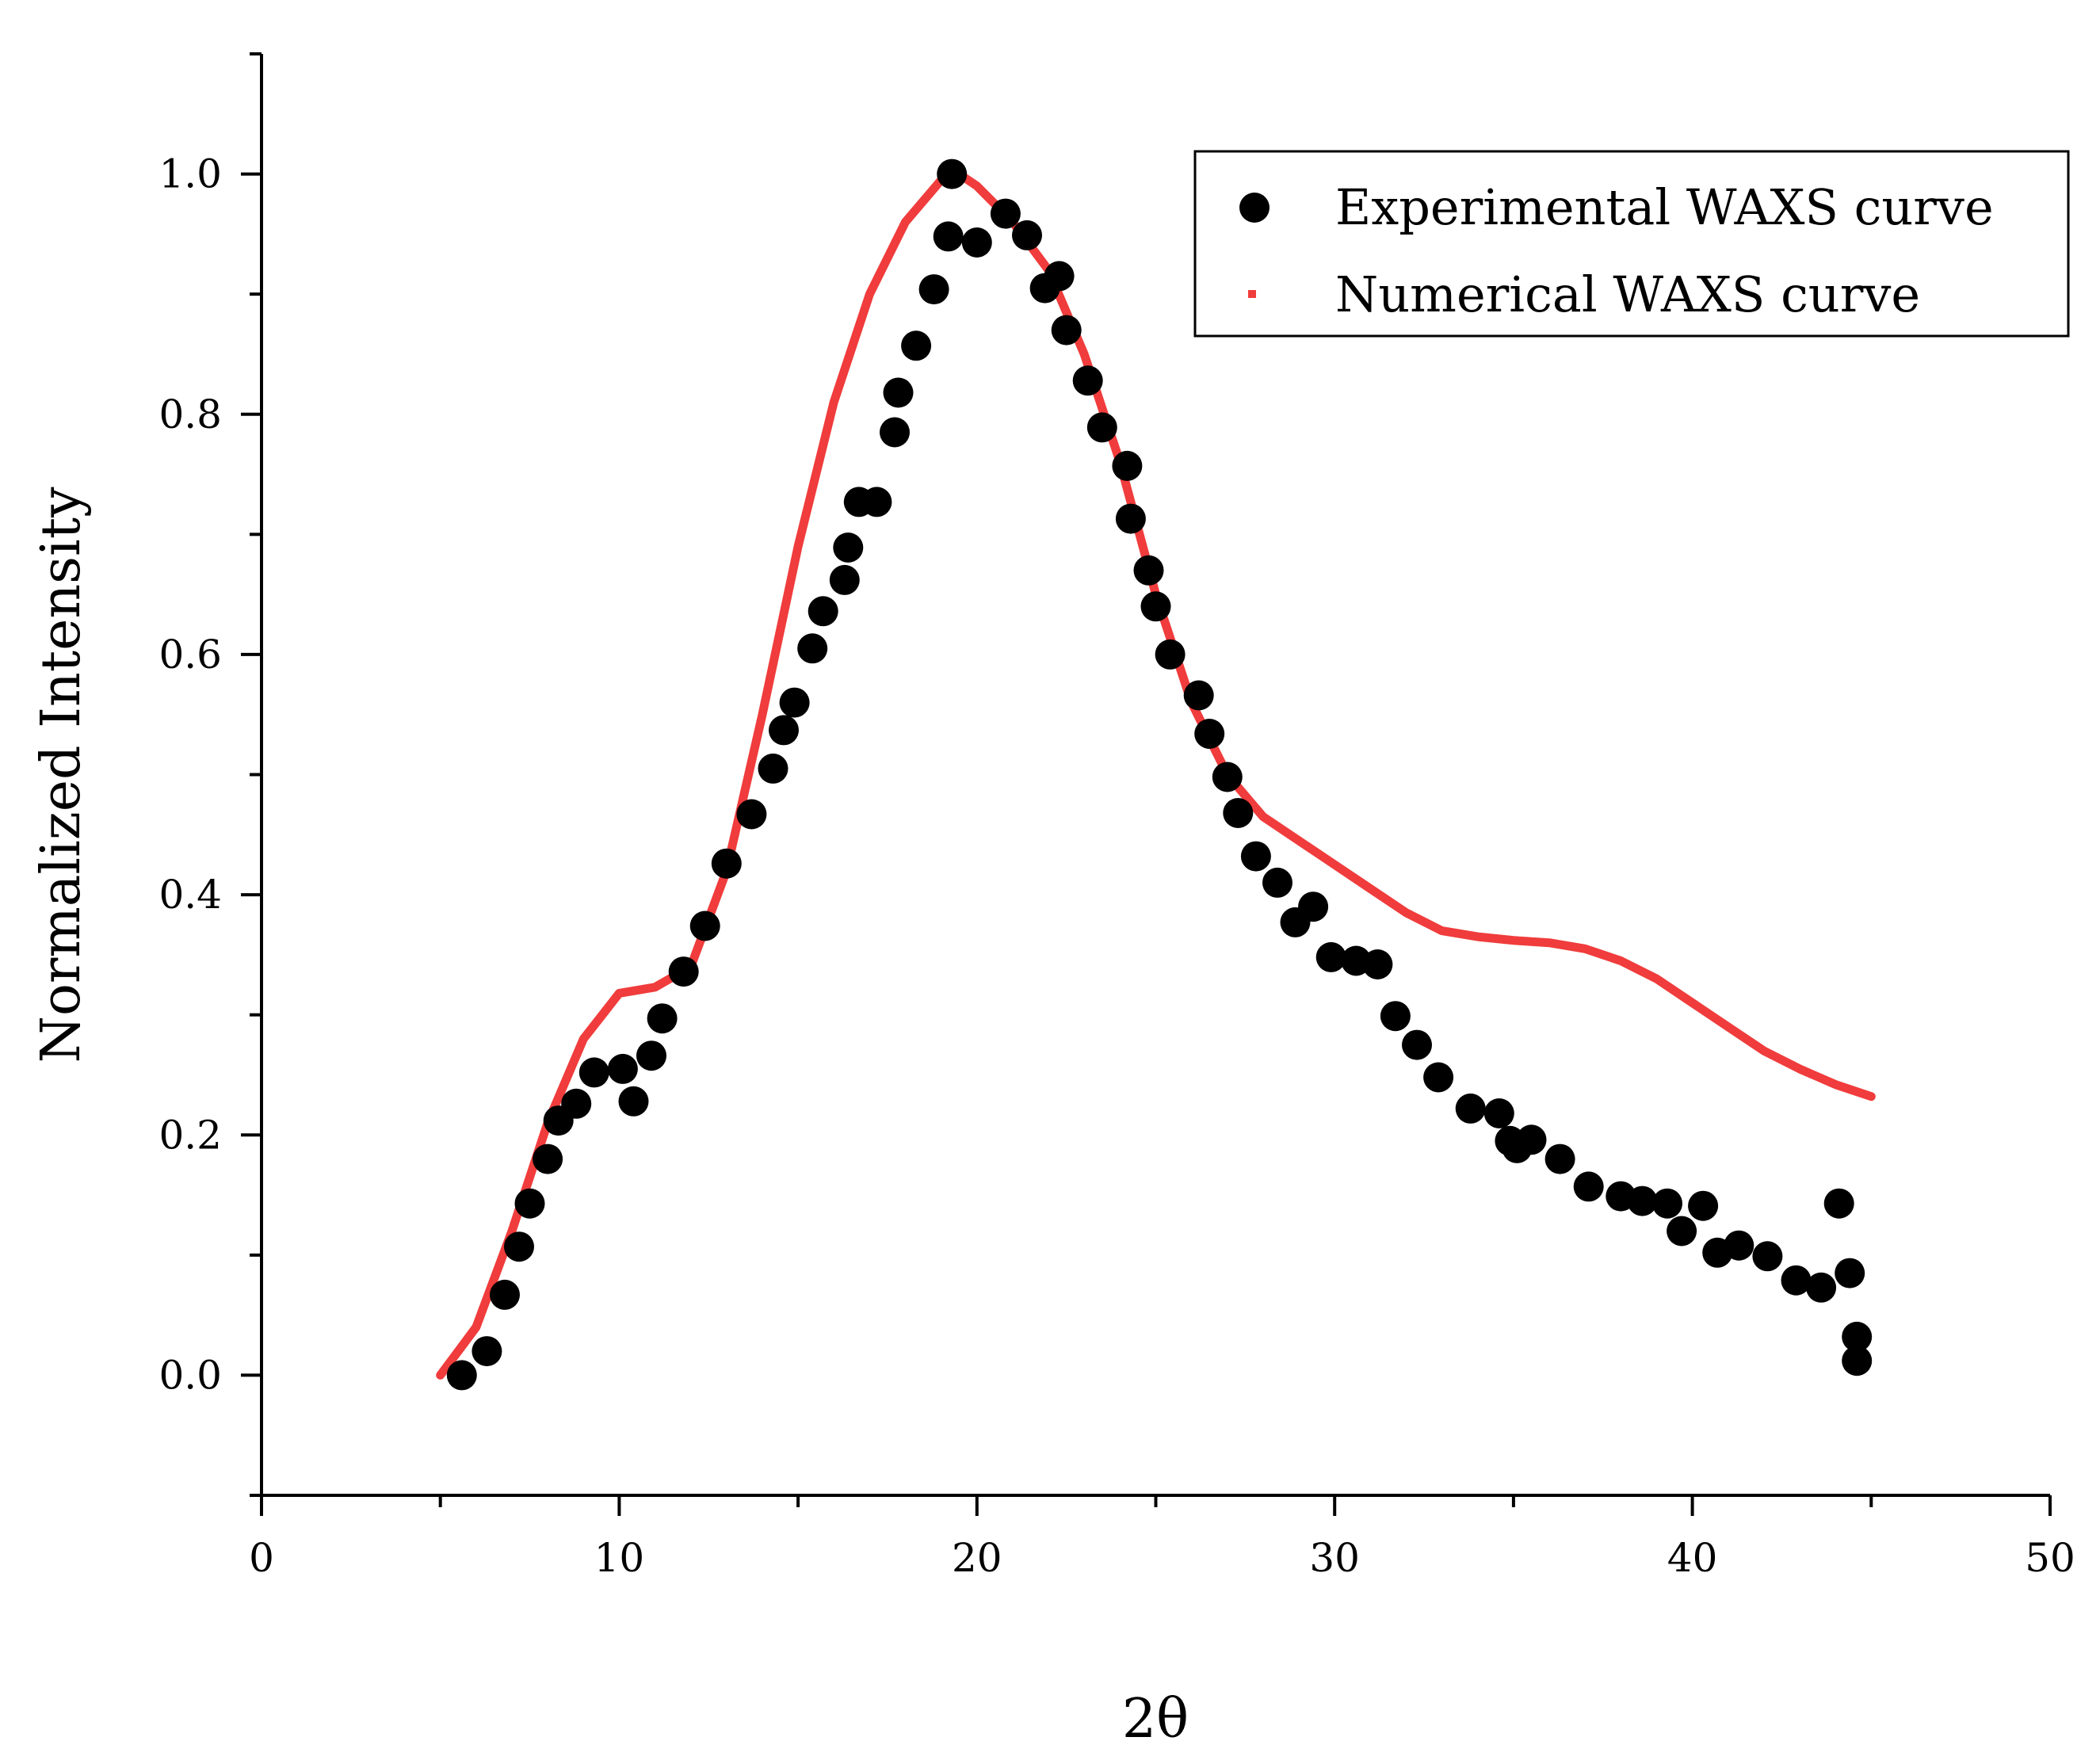 This screenshot has height=1760, width=2100. Describe the element at coordinates (1156, 1505) in the screenshot. I see `x-axis-ticks` at that location.